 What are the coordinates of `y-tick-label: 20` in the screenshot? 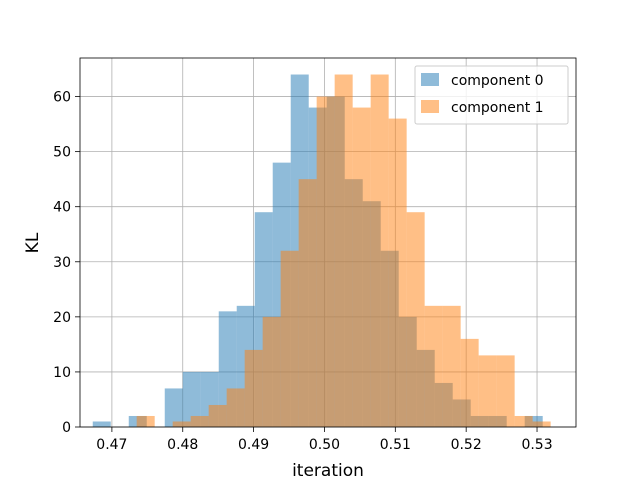 It's located at (62, 318).